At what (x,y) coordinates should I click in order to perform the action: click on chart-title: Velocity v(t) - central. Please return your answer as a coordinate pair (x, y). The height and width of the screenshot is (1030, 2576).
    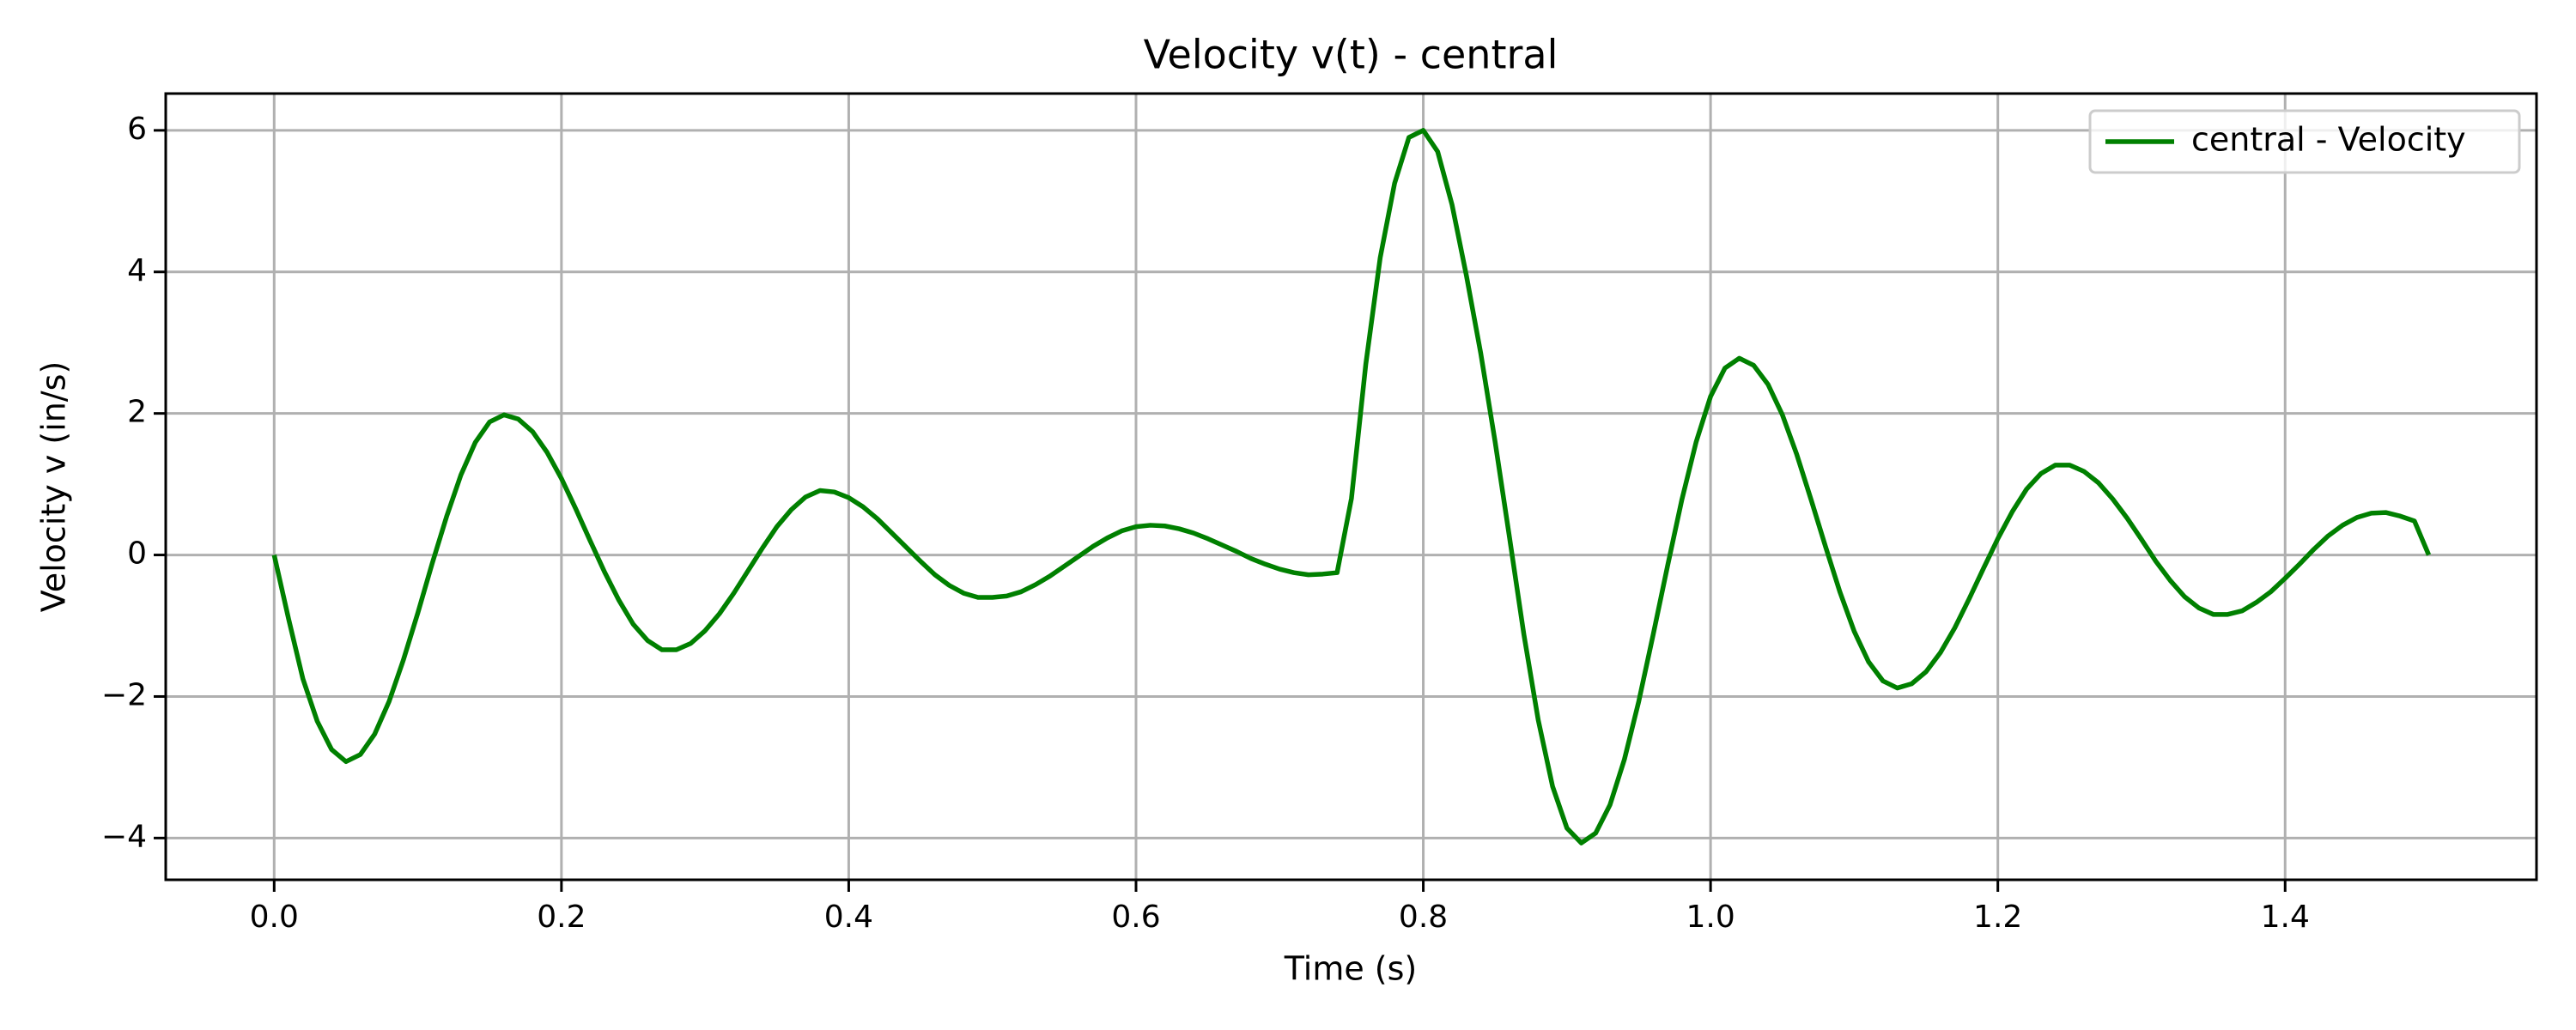
    Looking at the image, I should click on (1351, 55).